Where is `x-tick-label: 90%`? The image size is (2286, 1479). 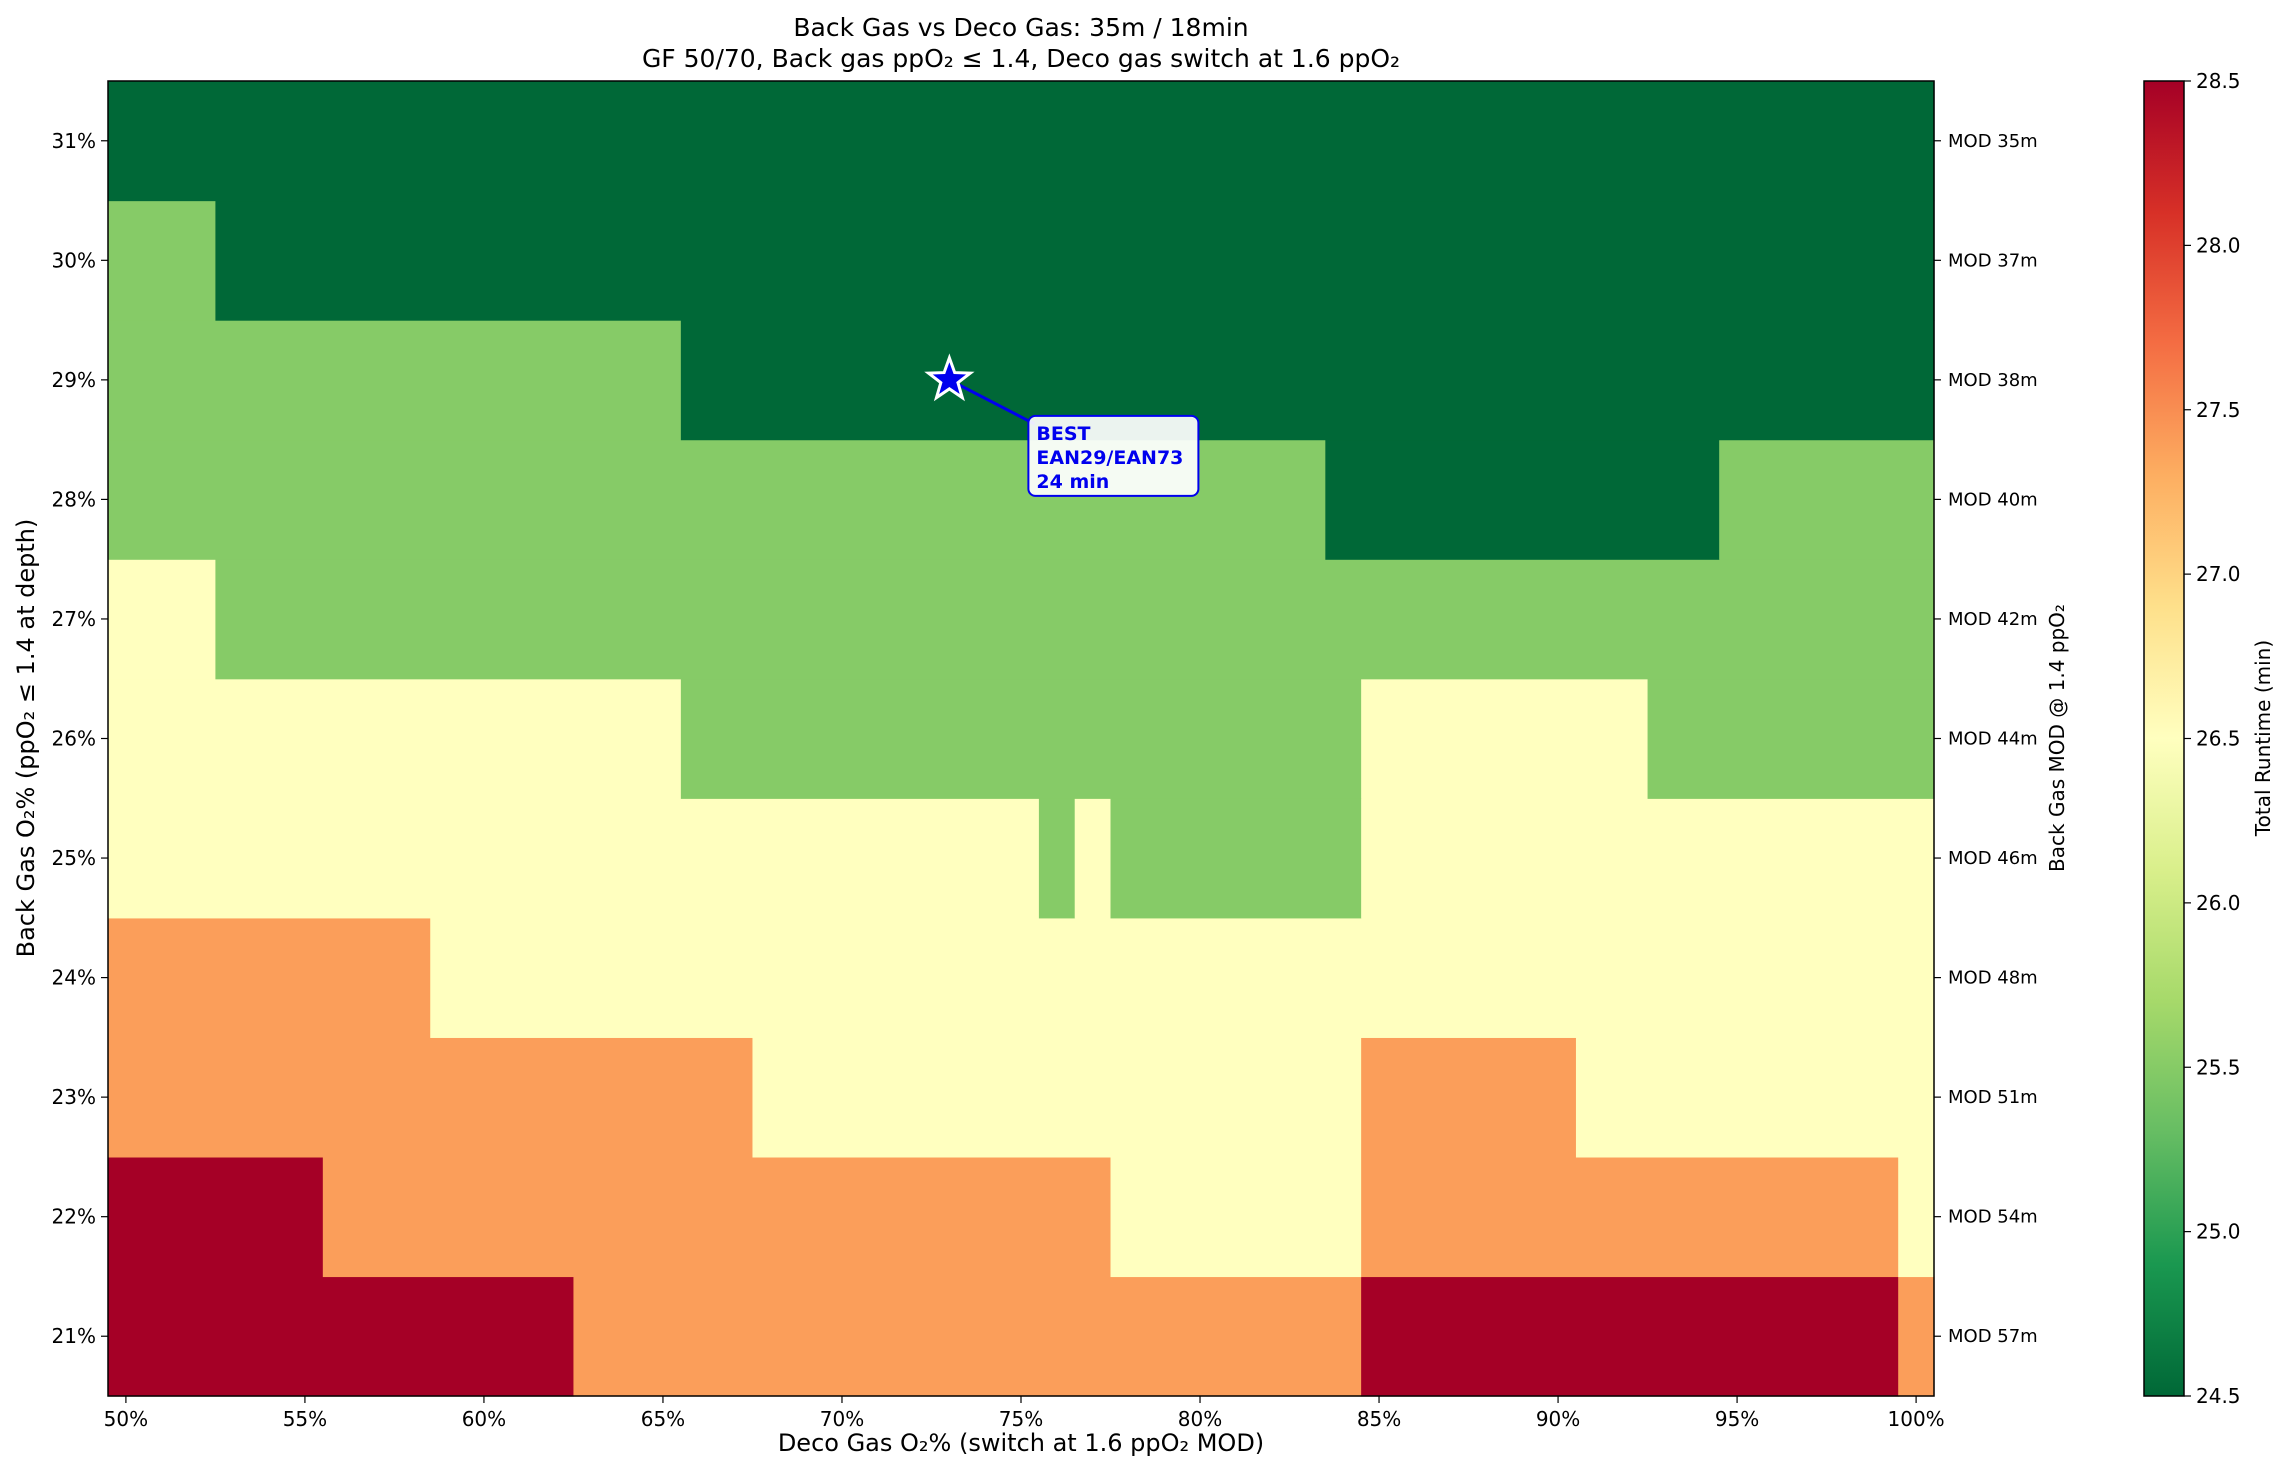
x-tick-label: 90% is located at coordinates (1558, 1419).